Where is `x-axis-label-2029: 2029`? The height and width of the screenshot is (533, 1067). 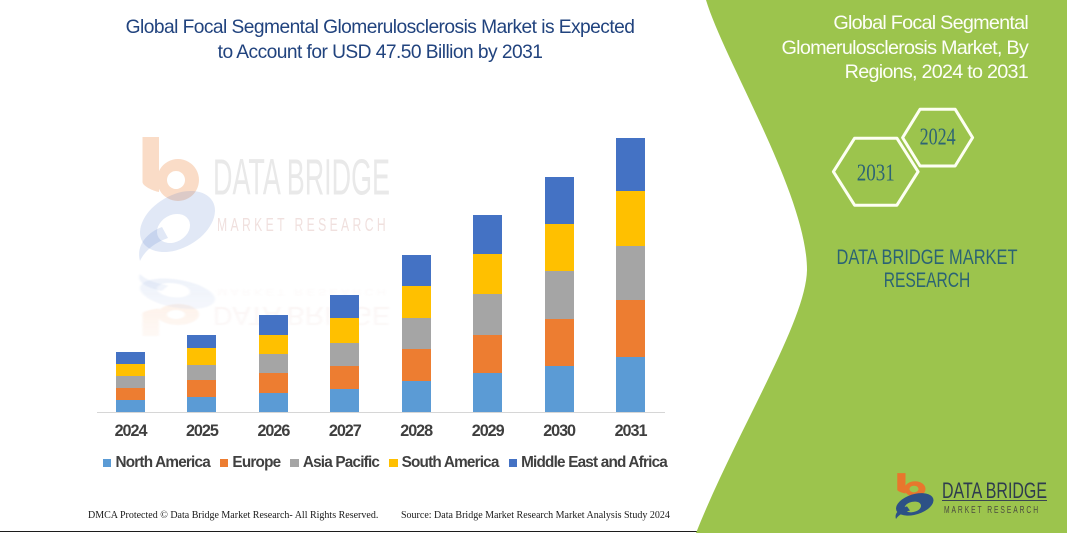
x-axis-label-2029: 2029 is located at coordinates (488, 430).